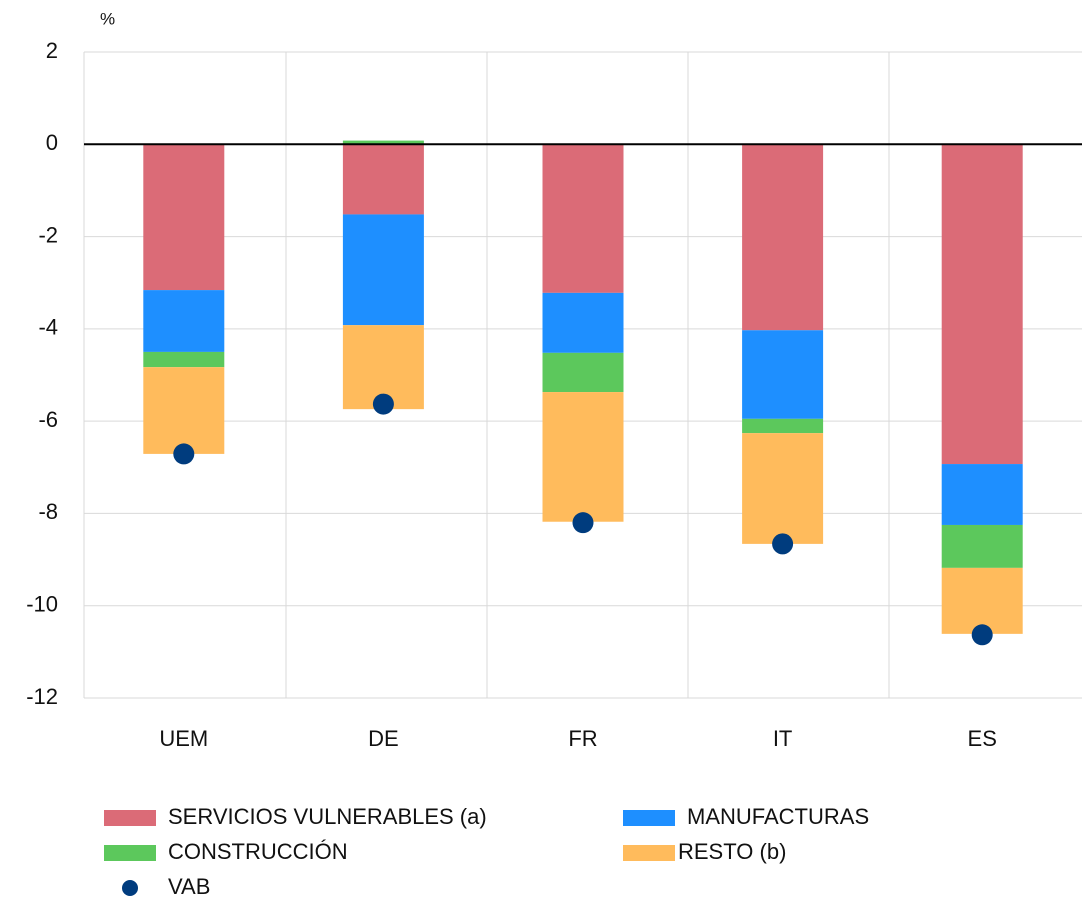 This screenshot has width=1082, height=902. Describe the element at coordinates (982, 738) in the screenshot. I see `x-tick-label: ES` at that location.